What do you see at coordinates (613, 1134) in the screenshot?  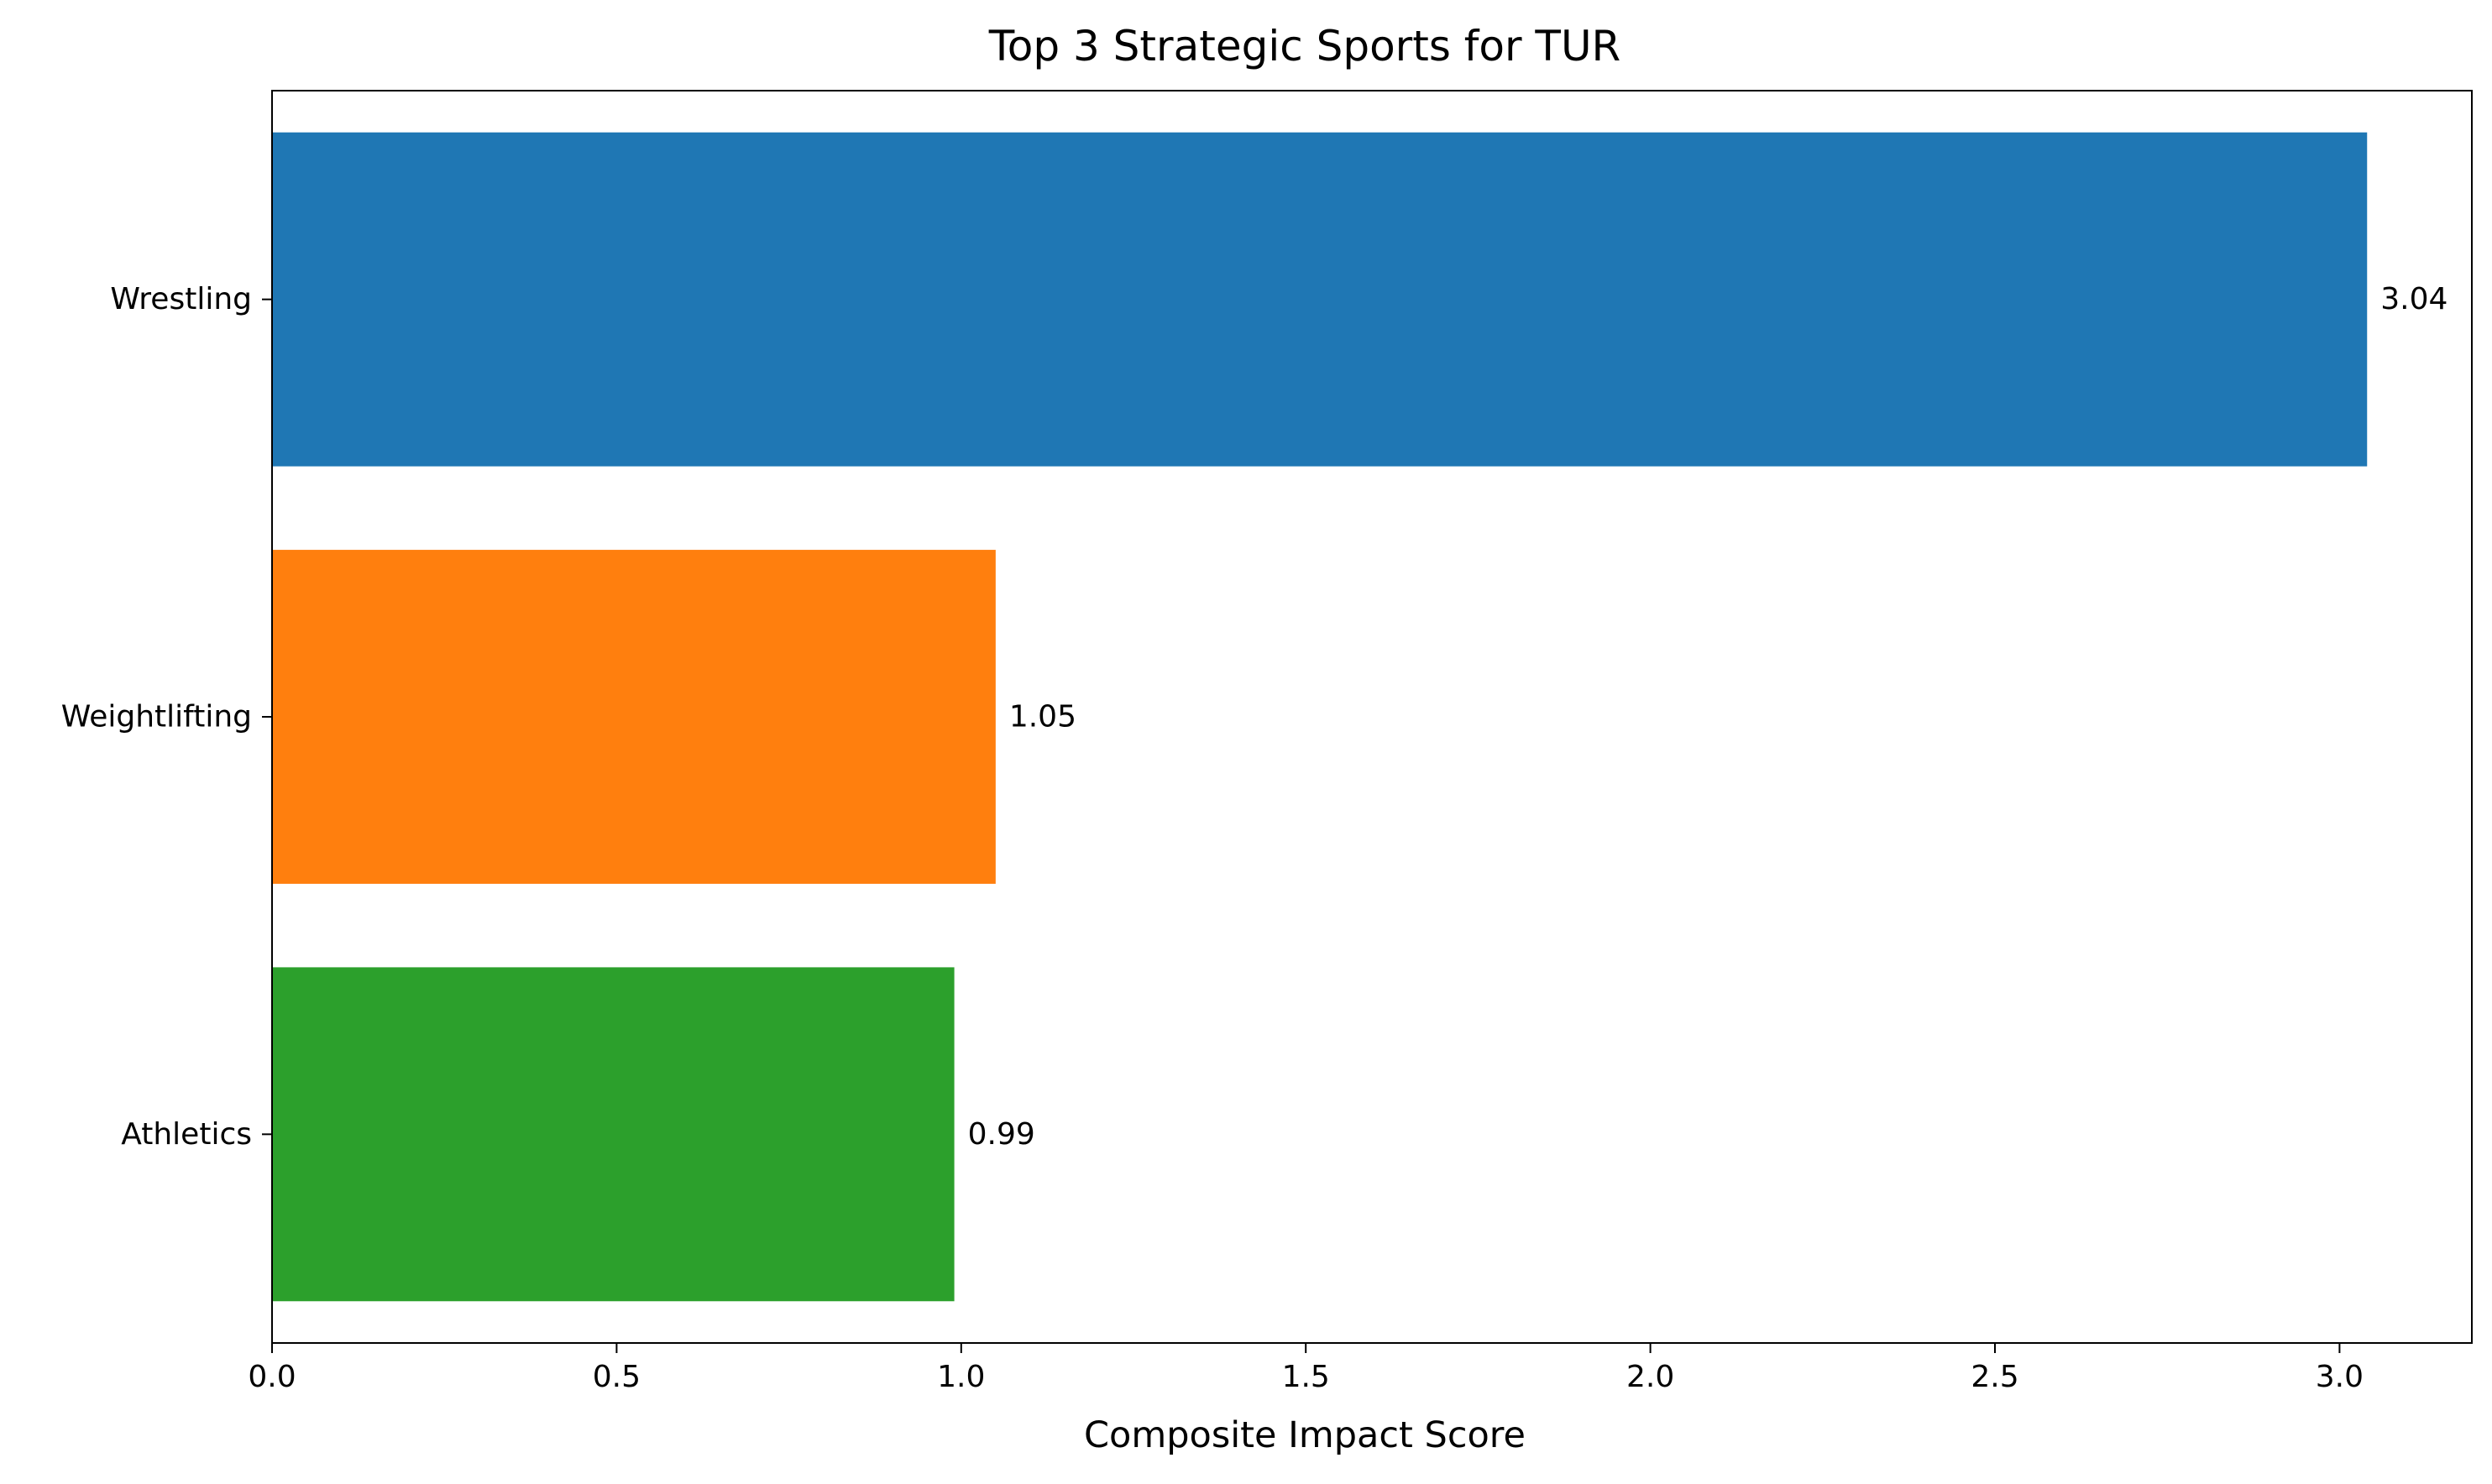 I see `bar-athletics` at bounding box center [613, 1134].